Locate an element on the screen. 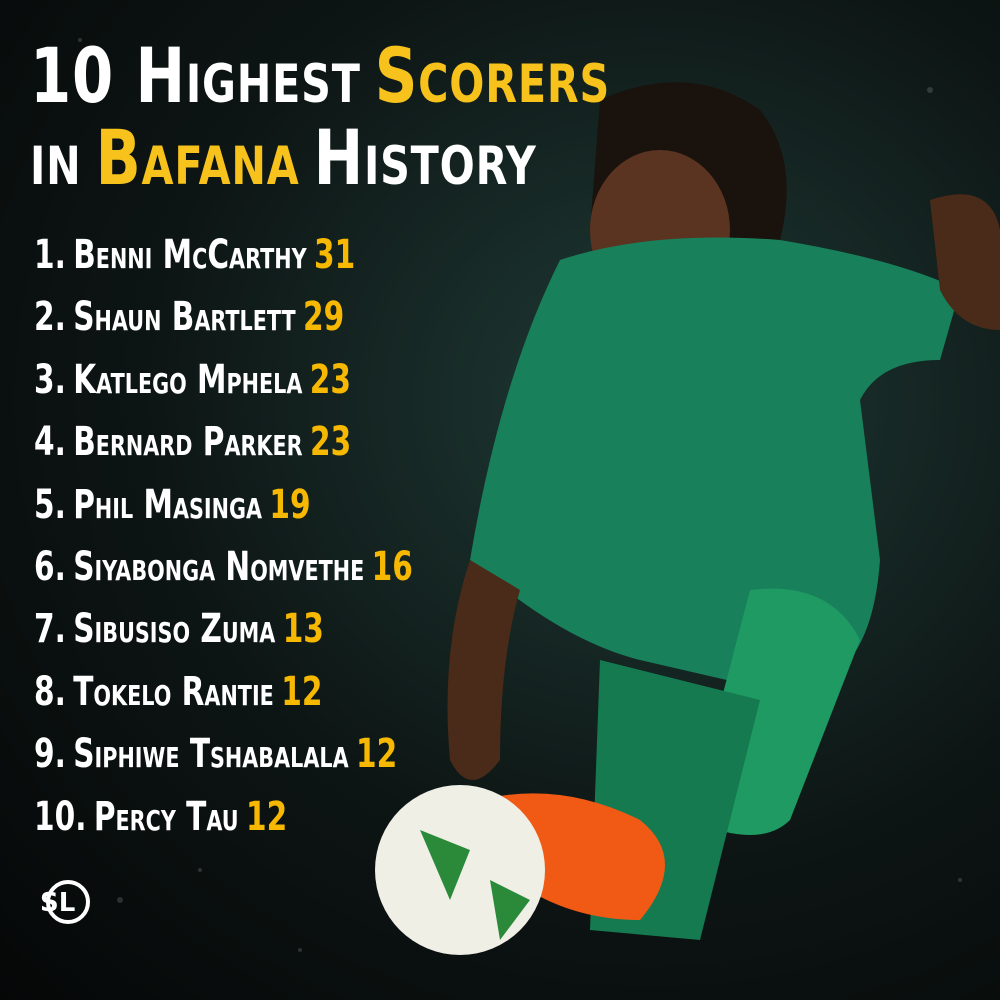  player-name: Shaun Bartlett is located at coordinates (184, 317).